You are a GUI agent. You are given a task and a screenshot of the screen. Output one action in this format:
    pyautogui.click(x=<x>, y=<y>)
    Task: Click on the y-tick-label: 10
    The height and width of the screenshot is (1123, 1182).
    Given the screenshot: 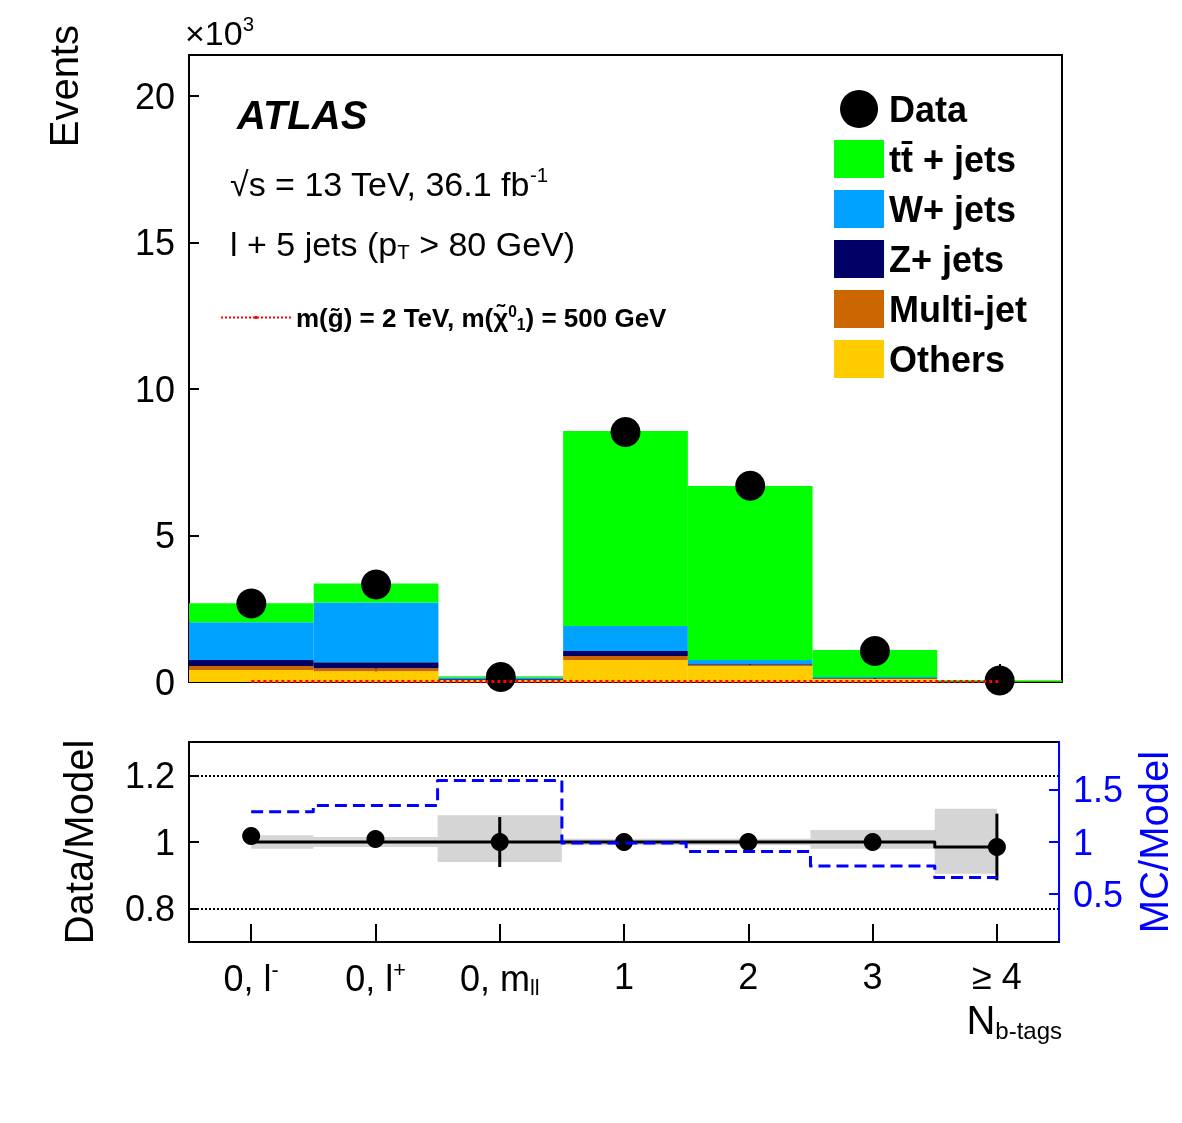 What is the action you would take?
    pyautogui.click(x=154, y=389)
    